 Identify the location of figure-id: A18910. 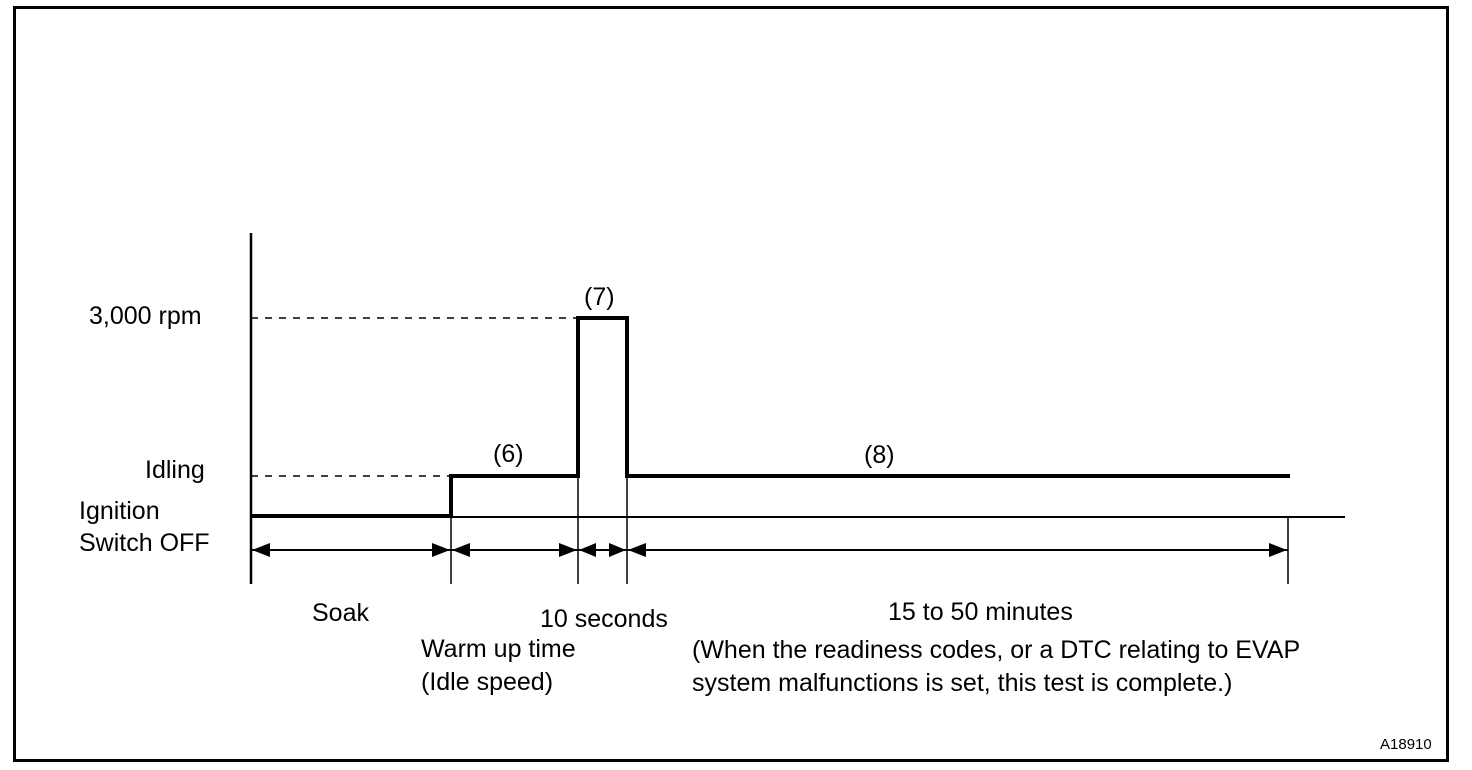
(1406, 744).